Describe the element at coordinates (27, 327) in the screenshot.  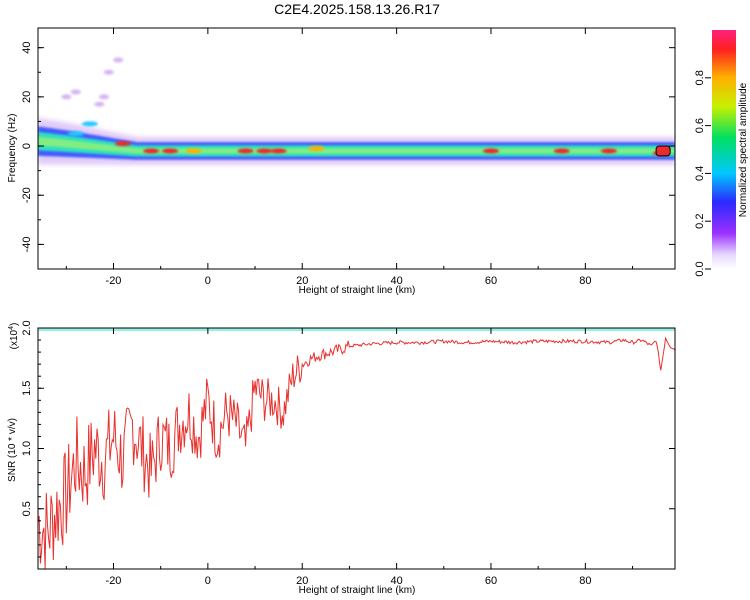
I see `y-tick-label: 2.0` at that location.